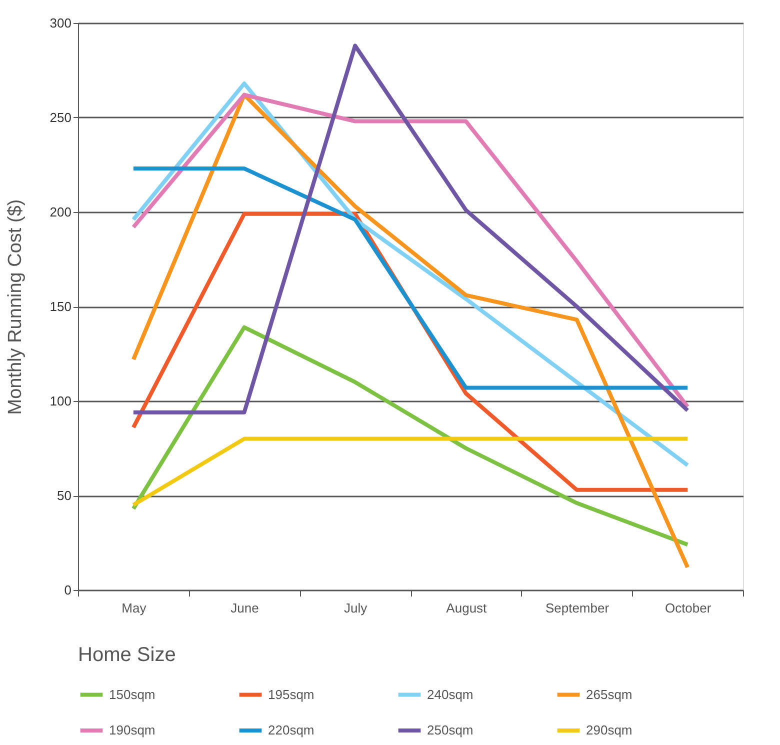 This screenshot has height=745, width=780. I want to click on y-tick-label: 100, so click(61, 401).